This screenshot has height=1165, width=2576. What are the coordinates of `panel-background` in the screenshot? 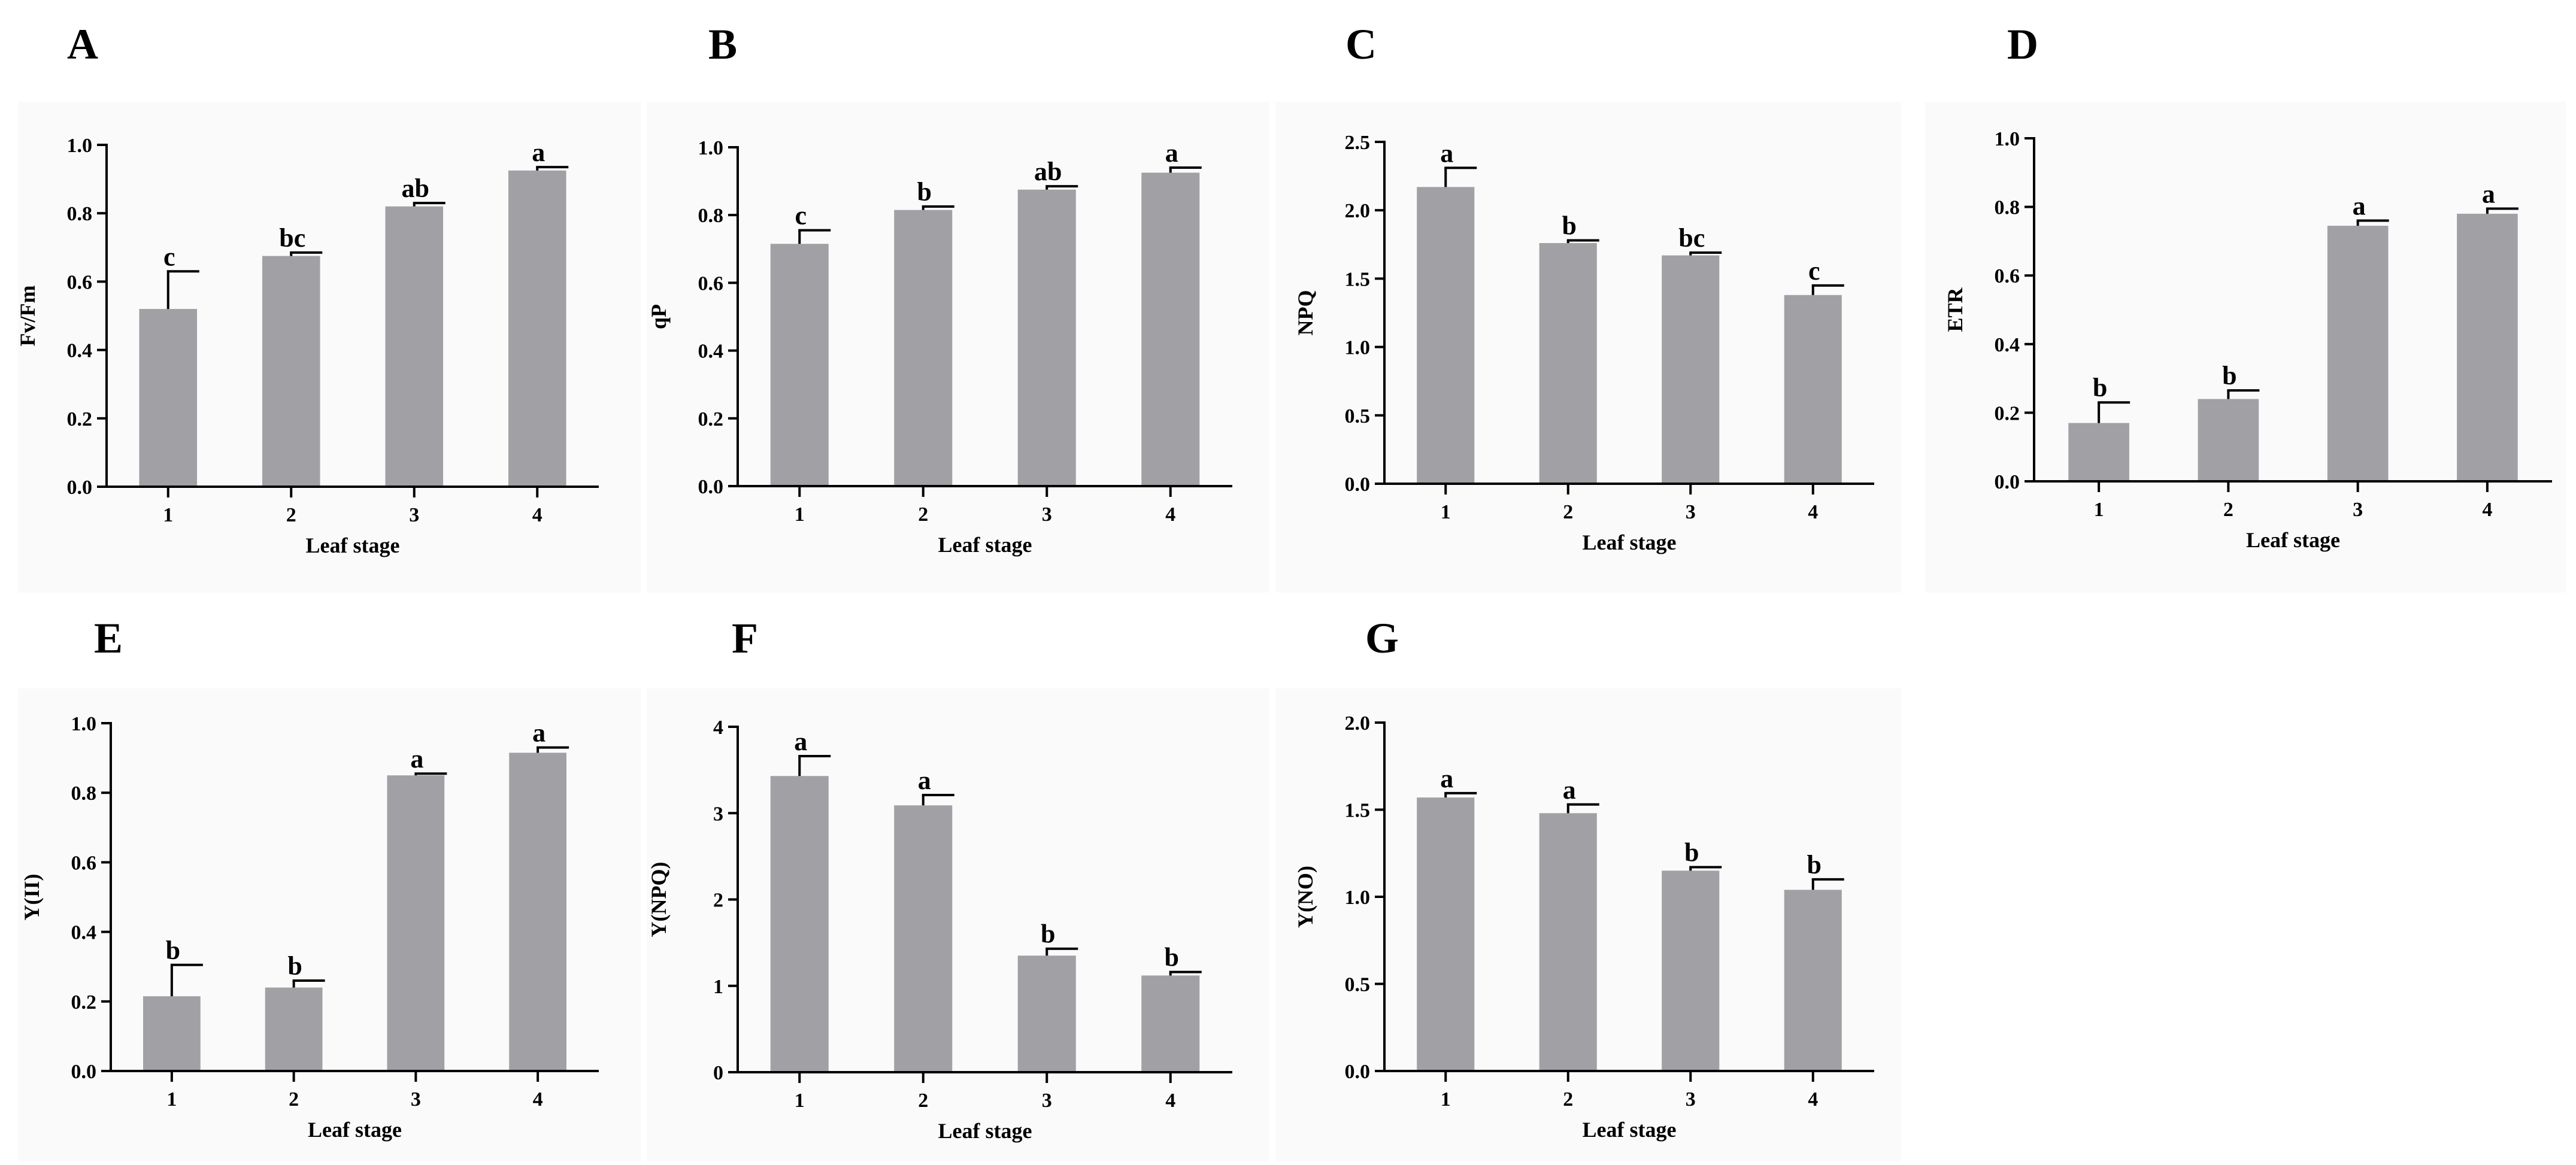 It's located at (958, 925).